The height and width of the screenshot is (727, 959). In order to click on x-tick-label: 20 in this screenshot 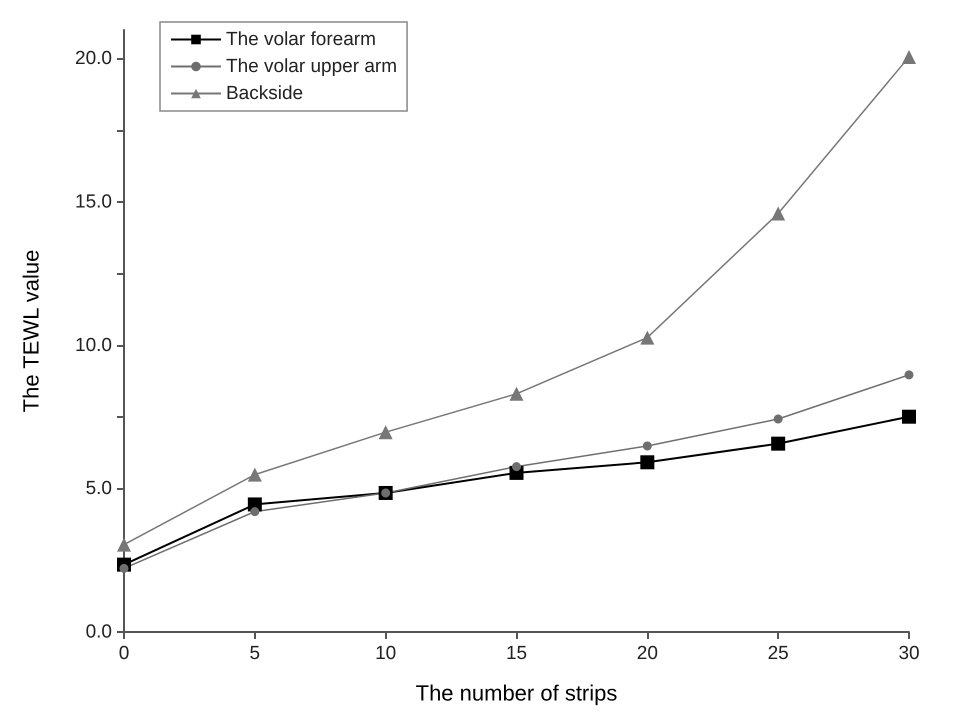, I will do `click(647, 653)`.